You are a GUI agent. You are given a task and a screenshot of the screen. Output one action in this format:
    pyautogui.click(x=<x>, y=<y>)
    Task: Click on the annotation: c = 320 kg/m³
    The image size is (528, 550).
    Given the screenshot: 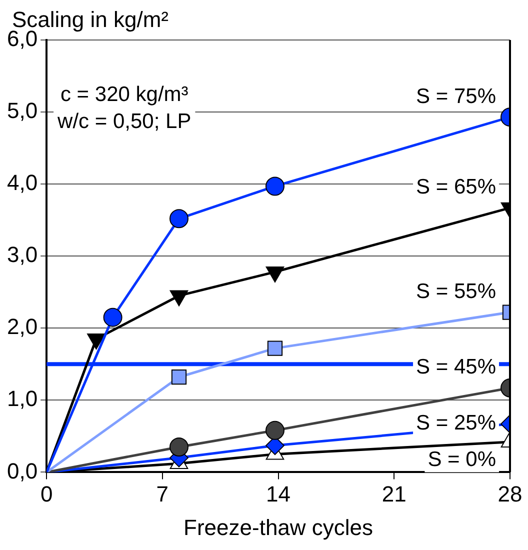 What is the action you would take?
    pyautogui.click(x=124, y=94)
    